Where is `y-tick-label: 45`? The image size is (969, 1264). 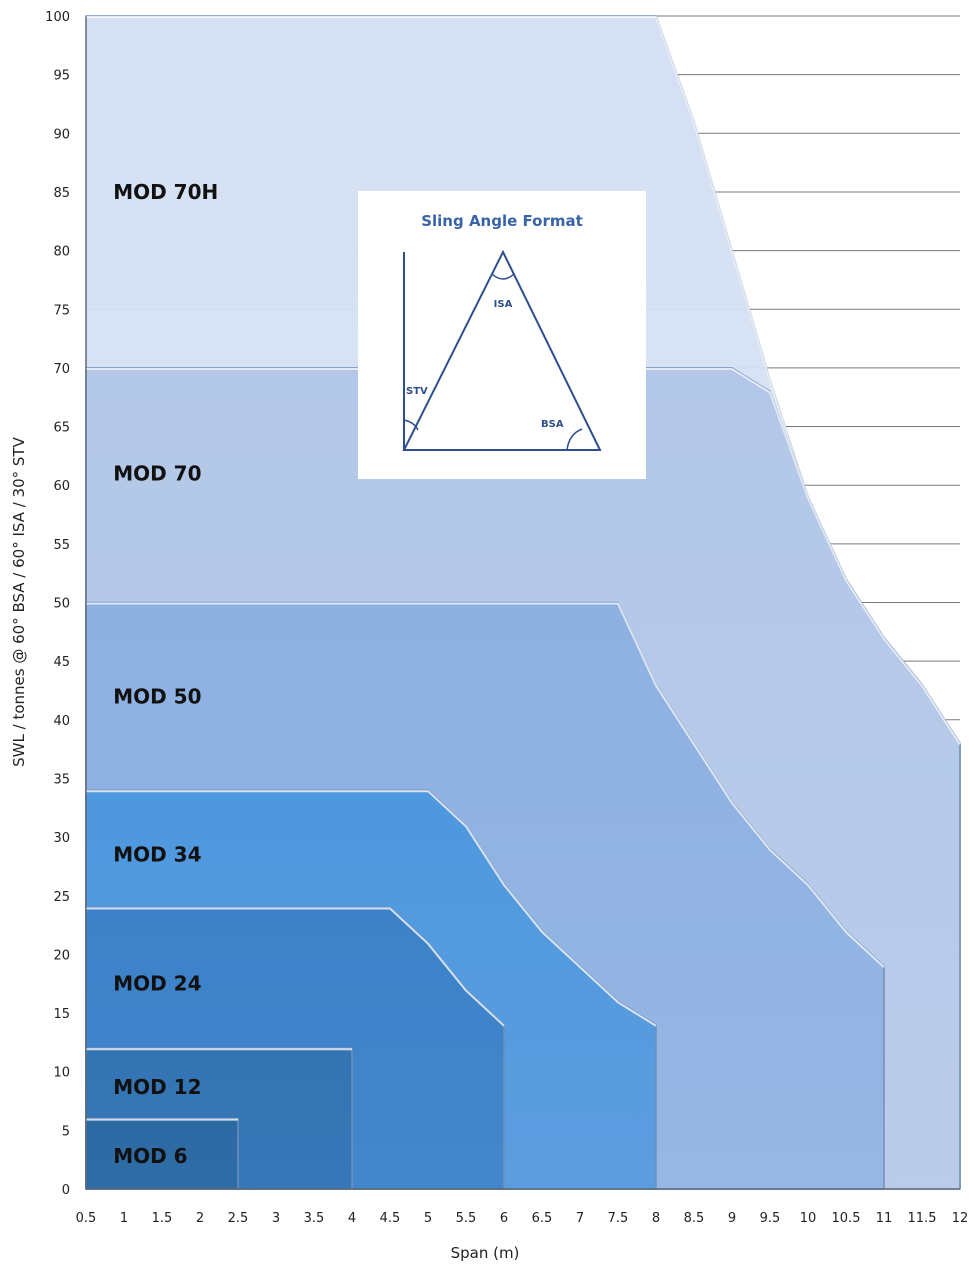 y-tick-label: 45 is located at coordinates (61, 662).